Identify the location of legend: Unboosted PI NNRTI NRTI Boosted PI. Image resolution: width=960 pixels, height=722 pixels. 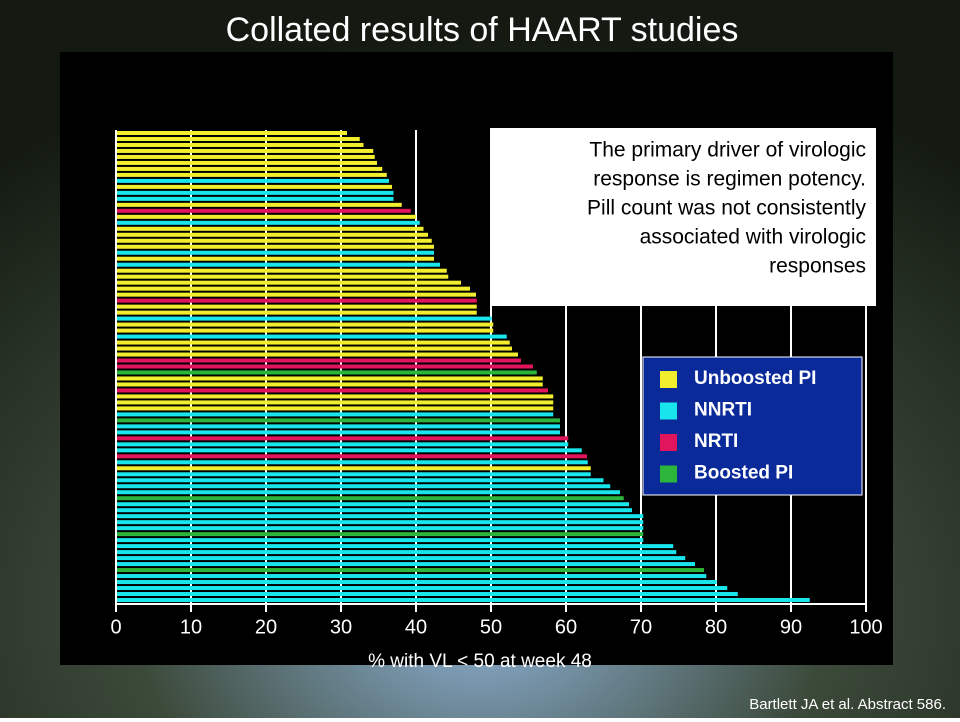
(738, 426).